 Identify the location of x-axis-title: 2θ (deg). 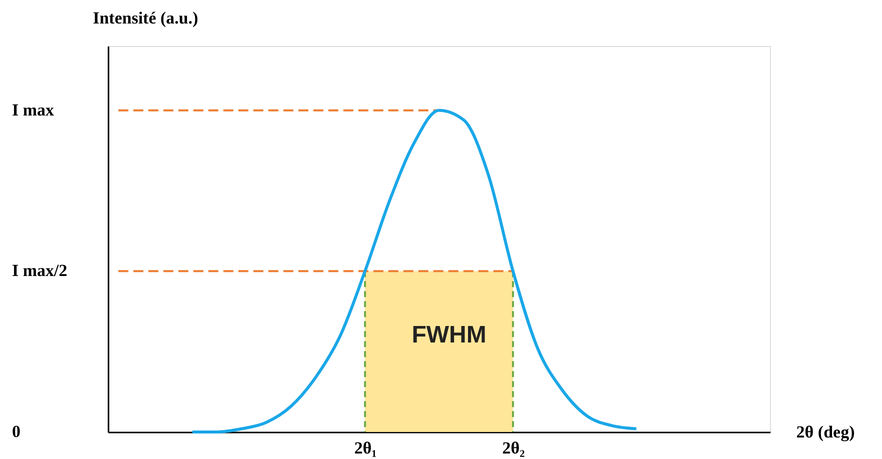
(825, 432).